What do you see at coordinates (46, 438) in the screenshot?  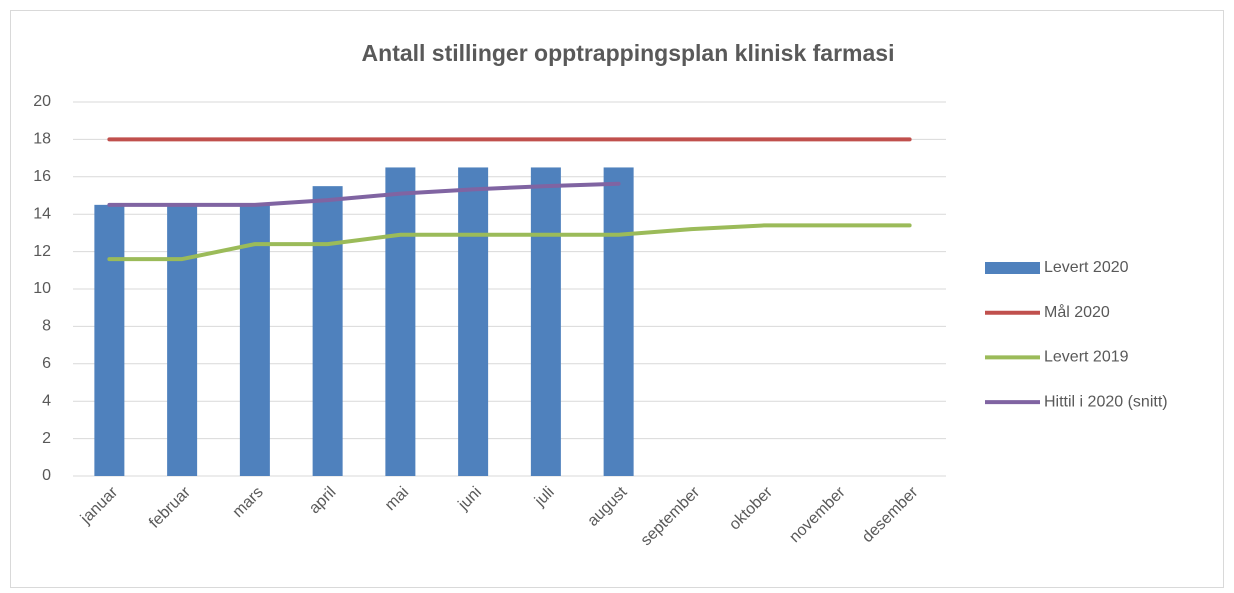 I see `y-tick-label: 2` at bounding box center [46, 438].